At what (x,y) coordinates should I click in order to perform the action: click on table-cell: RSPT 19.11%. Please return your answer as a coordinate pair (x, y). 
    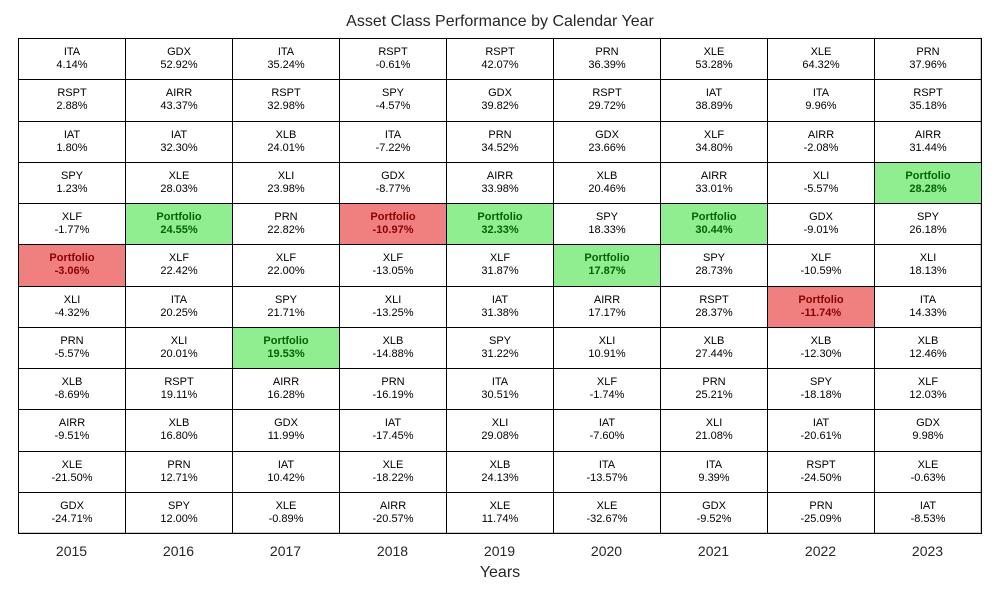
    Looking at the image, I should click on (179, 389).